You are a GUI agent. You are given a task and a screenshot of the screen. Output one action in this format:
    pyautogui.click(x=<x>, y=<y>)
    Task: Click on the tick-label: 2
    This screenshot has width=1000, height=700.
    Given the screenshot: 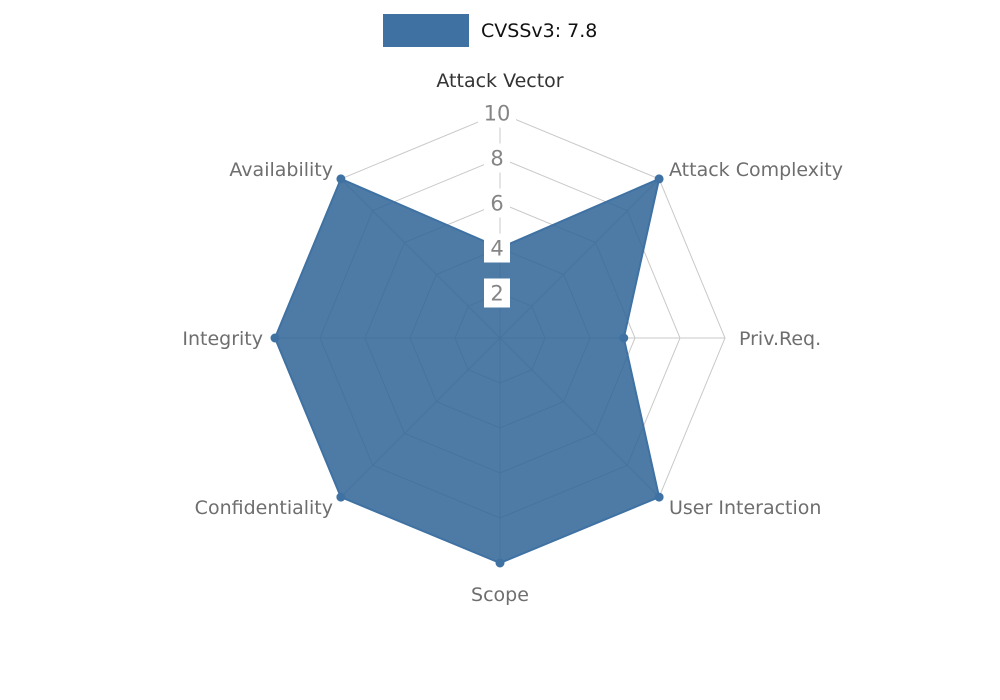 What is the action you would take?
    pyautogui.click(x=496, y=294)
    